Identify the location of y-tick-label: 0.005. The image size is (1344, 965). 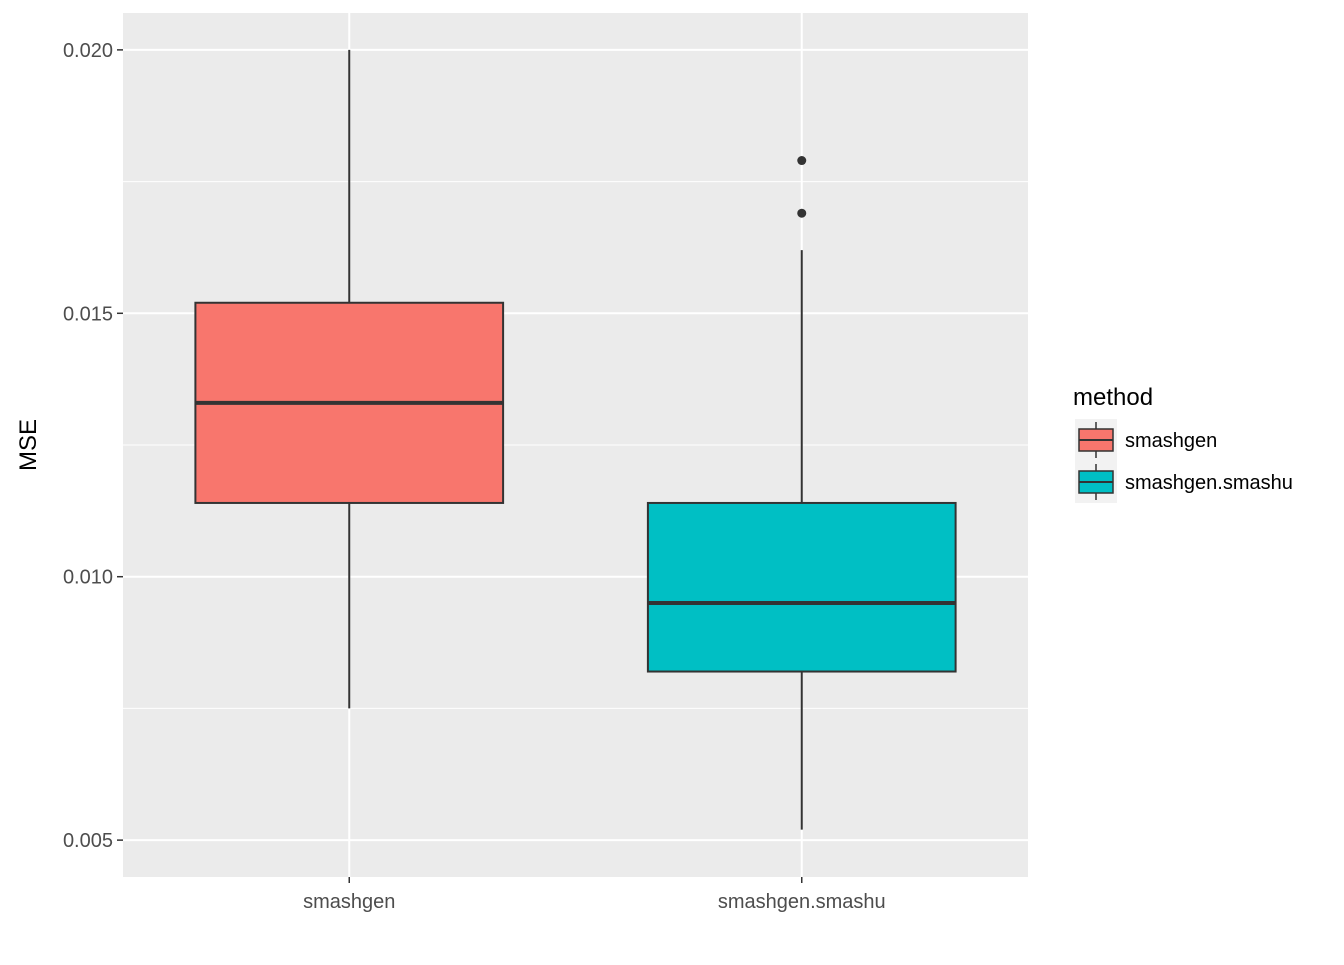
(88, 841).